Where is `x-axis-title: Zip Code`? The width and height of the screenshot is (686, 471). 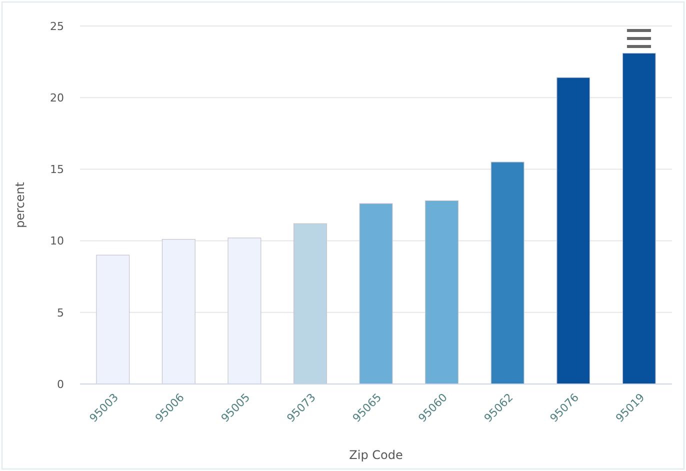 x-axis-title: Zip Code is located at coordinates (376, 455).